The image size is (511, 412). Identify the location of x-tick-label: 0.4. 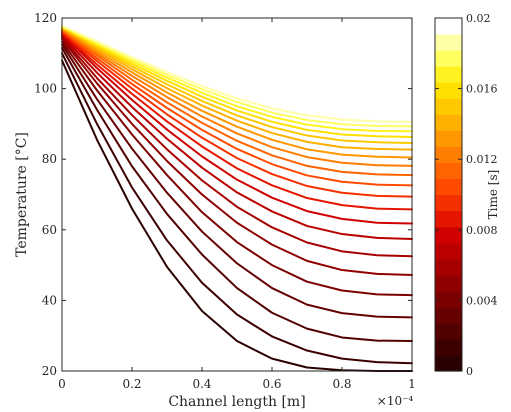
(201, 384).